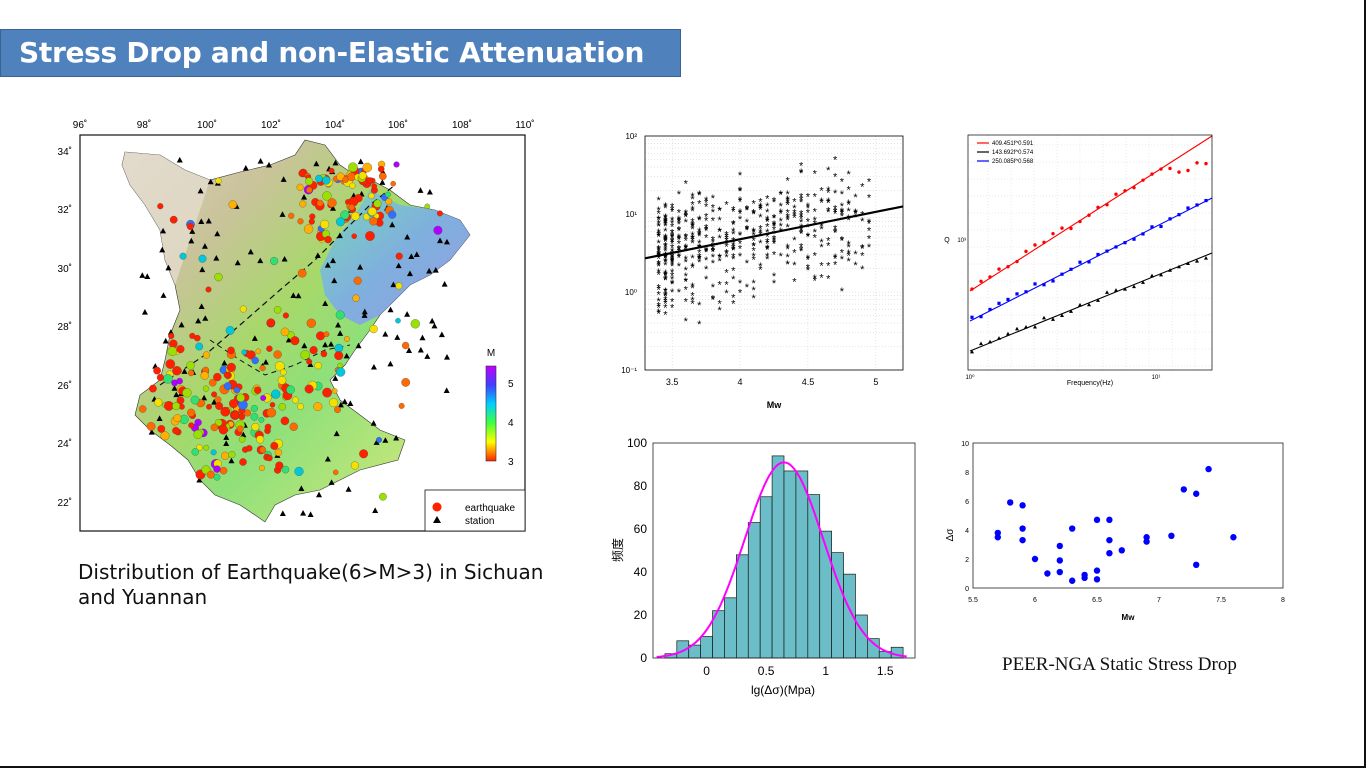  I want to click on x-tick: 6.5, so click(1097, 600).